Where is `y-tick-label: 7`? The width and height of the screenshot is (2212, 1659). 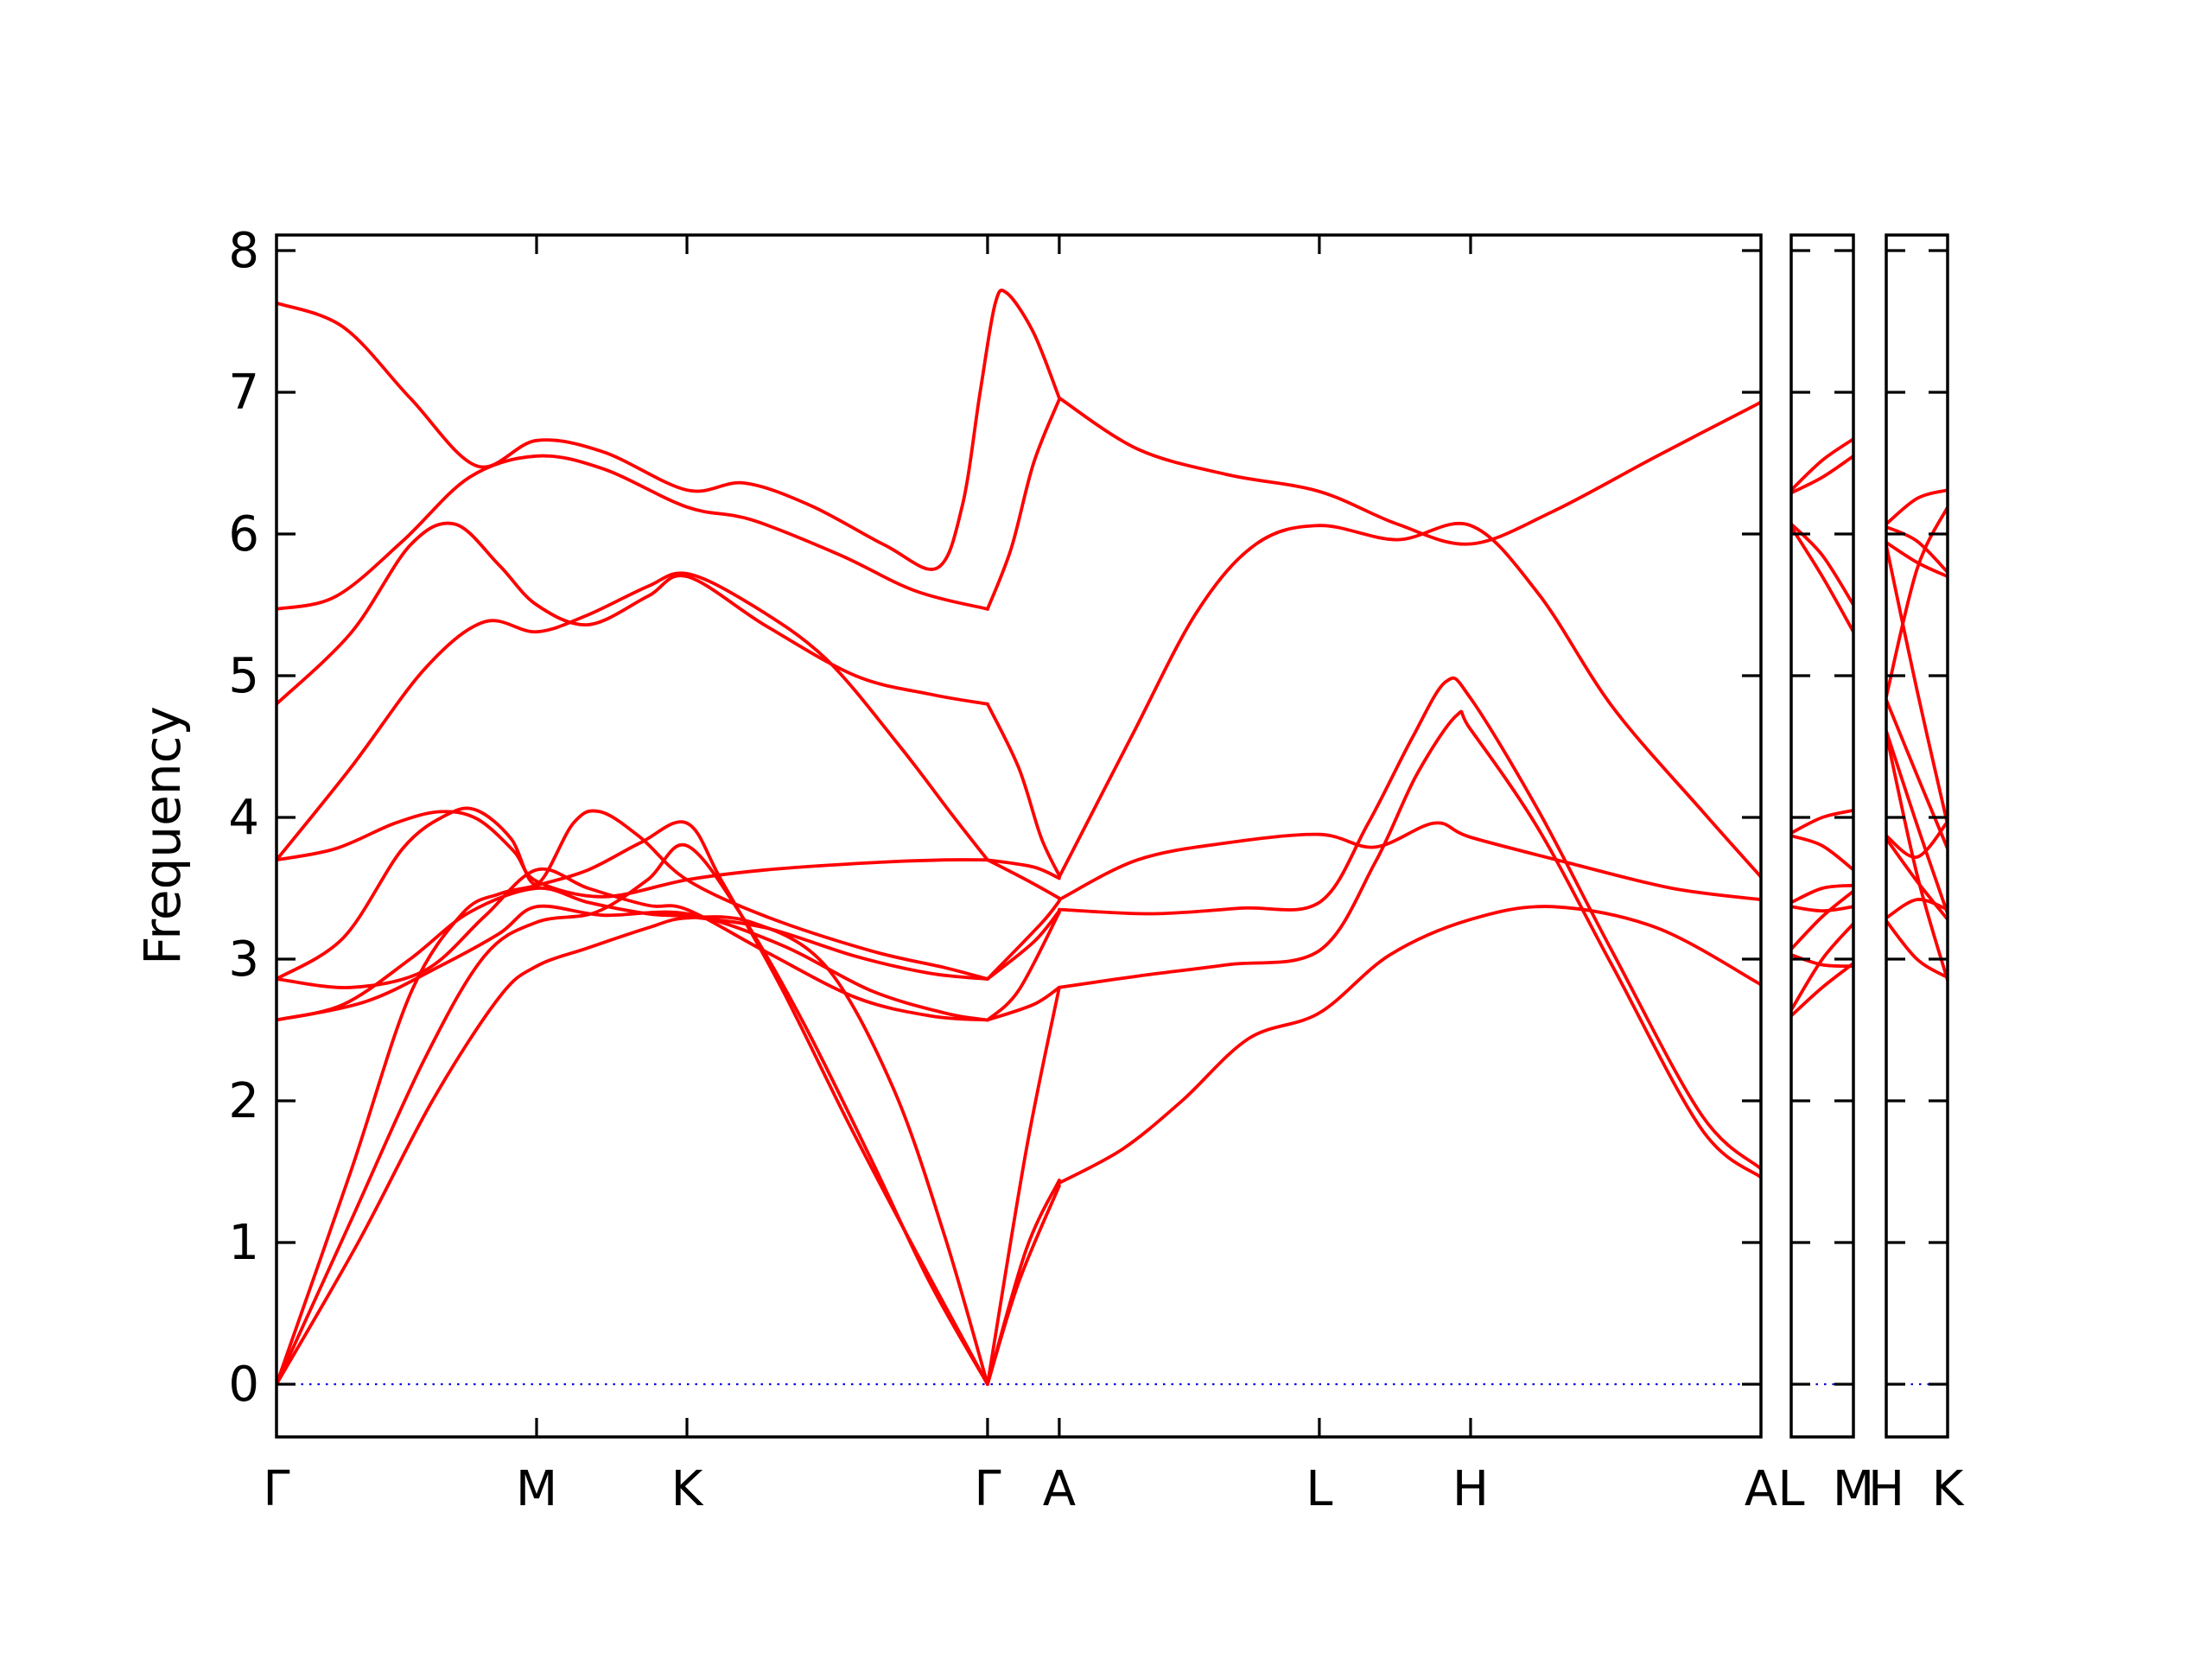
y-tick-label: 7 is located at coordinates (243, 393).